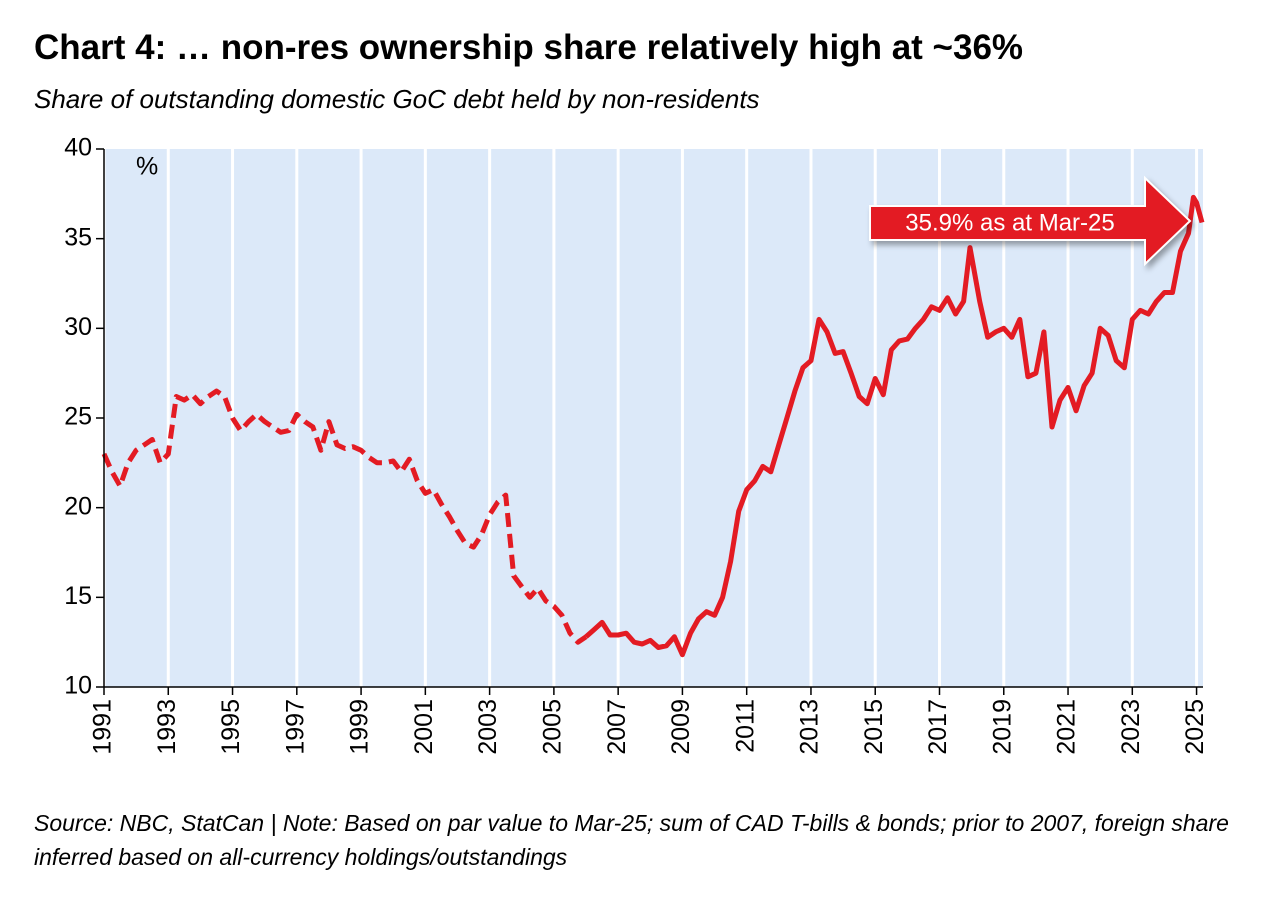  Describe the element at coordinates (167, 727) in the screenshot. I see `x-tick-label: 1993` at that location.